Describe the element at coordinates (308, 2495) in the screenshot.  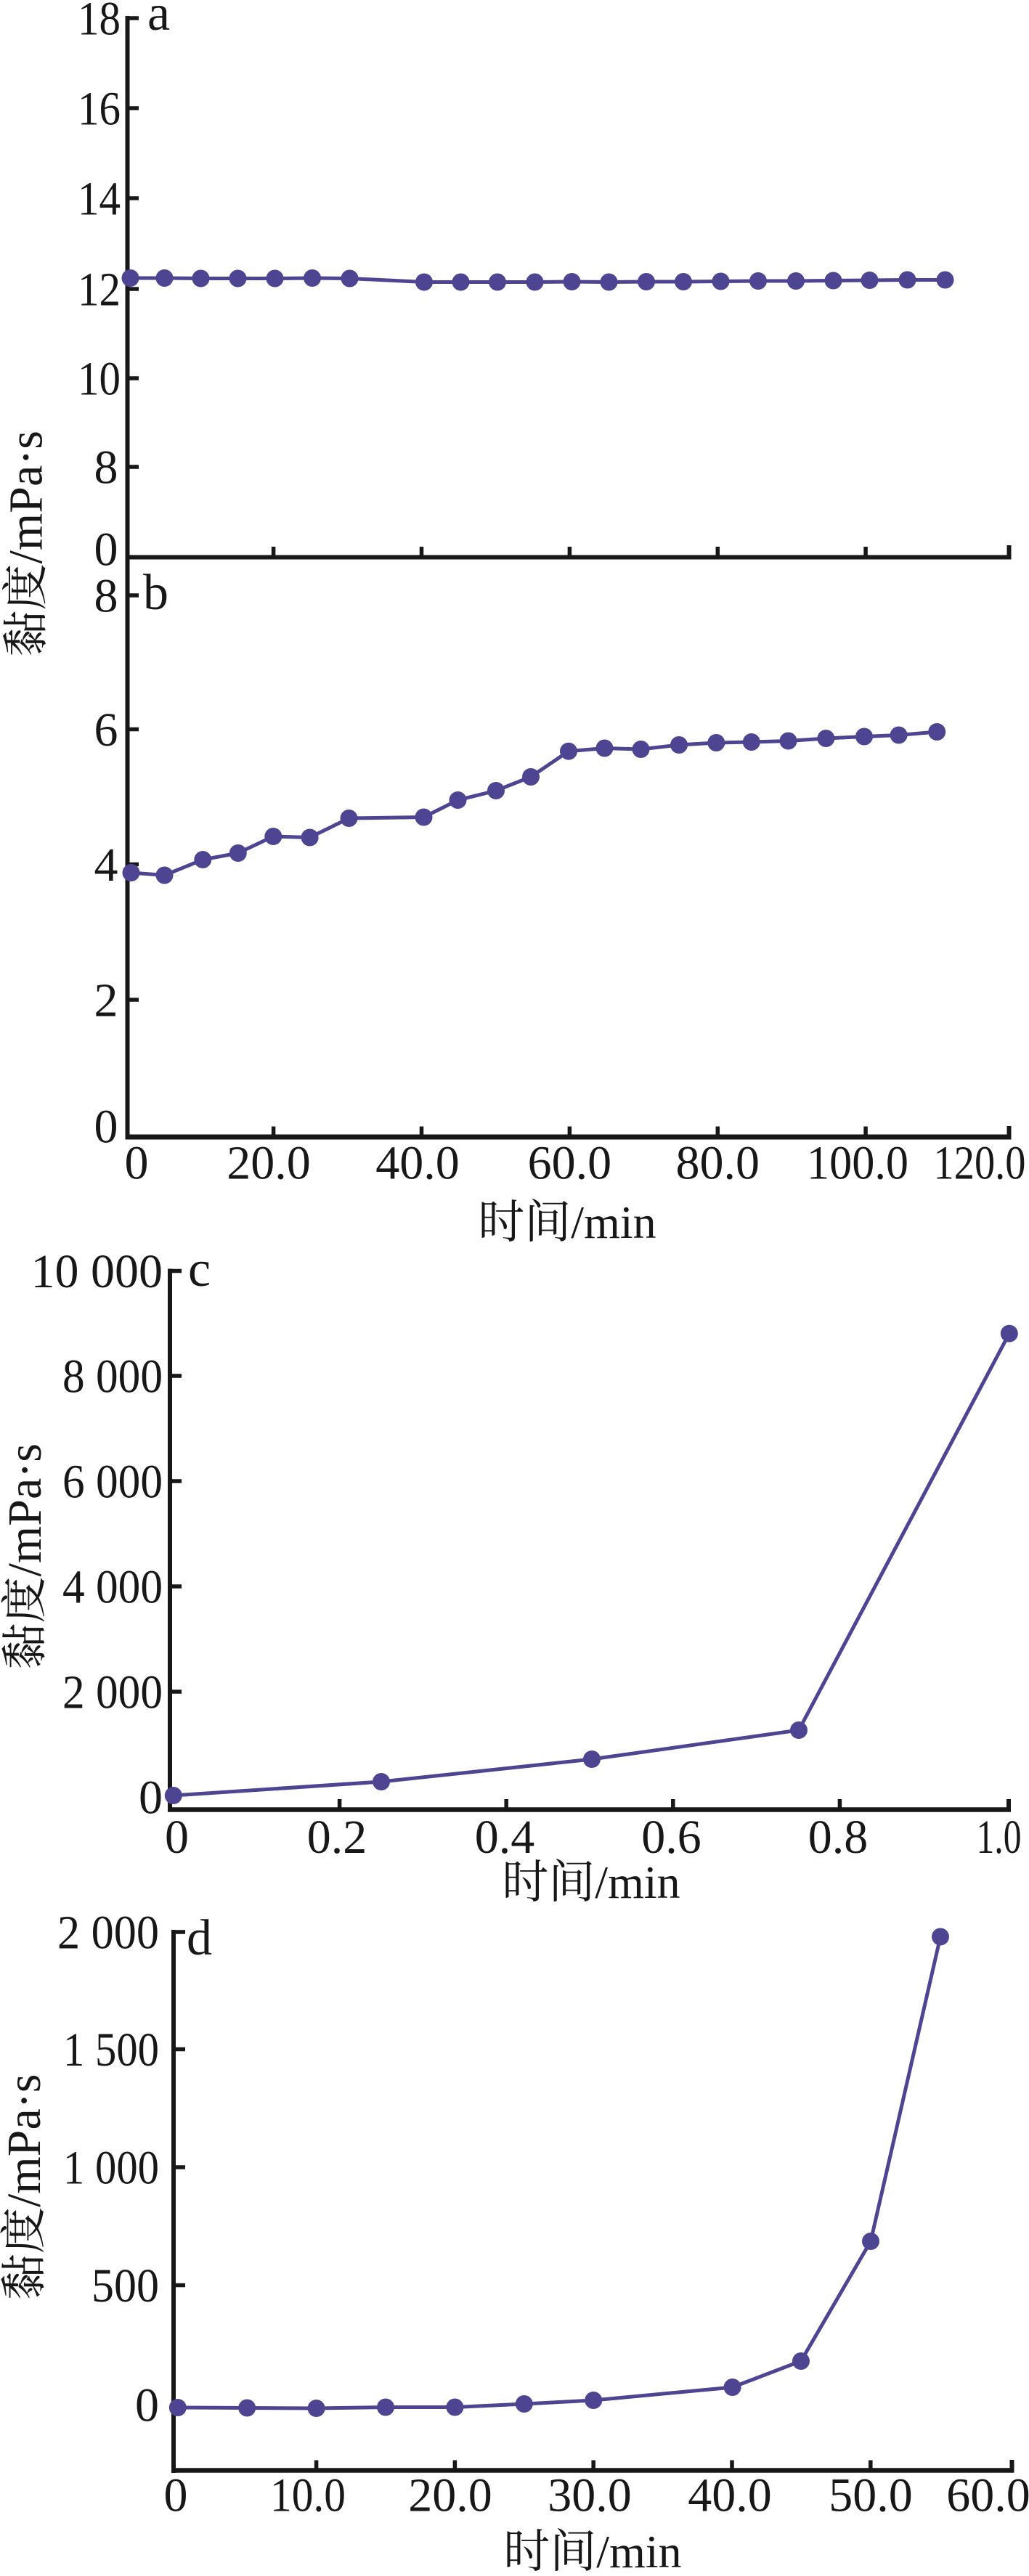
I see `svg-text: 10.0` at that location.